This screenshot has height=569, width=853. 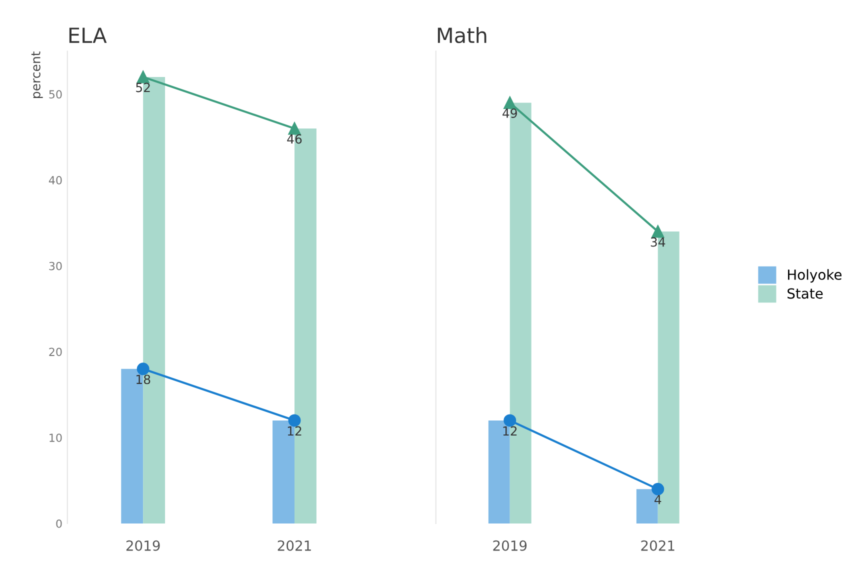 I want to click on data-label: 46, so click(x=294, y=139).